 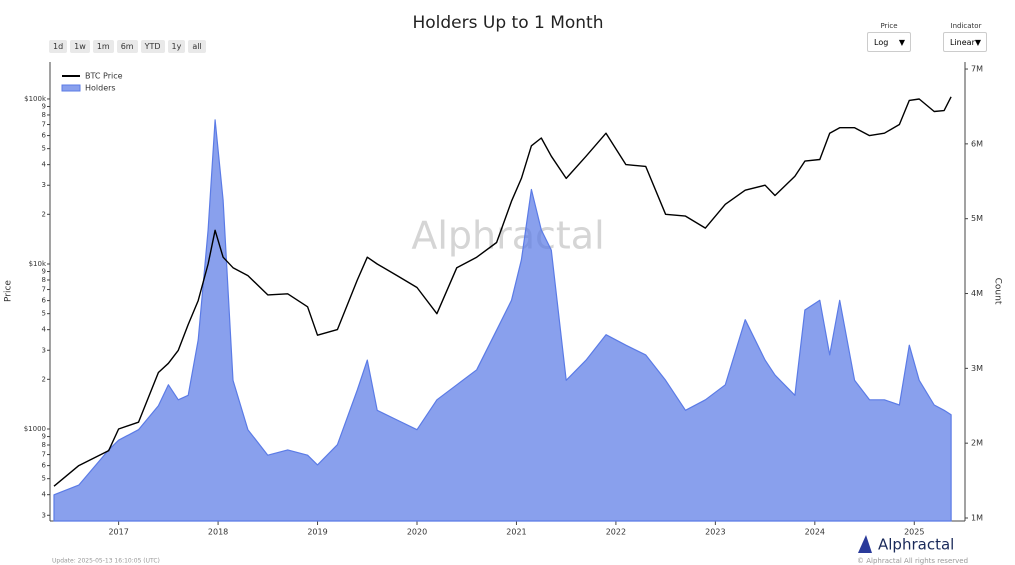 I want to click on range-button: 1d, so click(x=58, y=46).